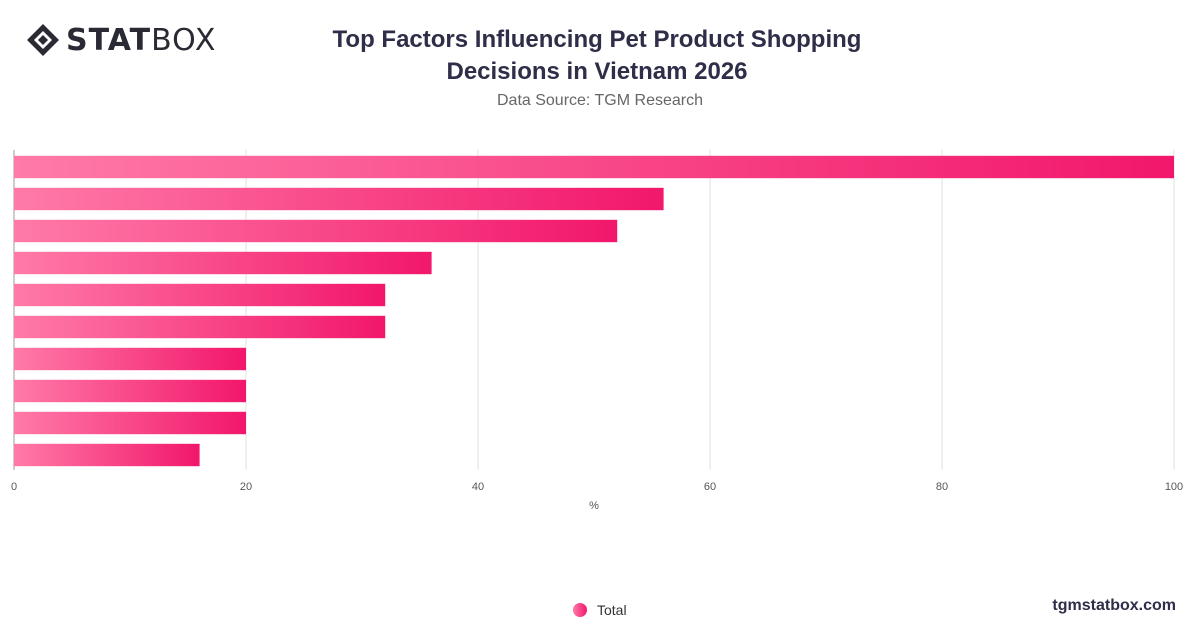 This screenshot has width=1200, height=628. Describe the element at coordinates (1114, 605) in the screenshot. I see `brand-url: tgmstatbox.com` at that location.